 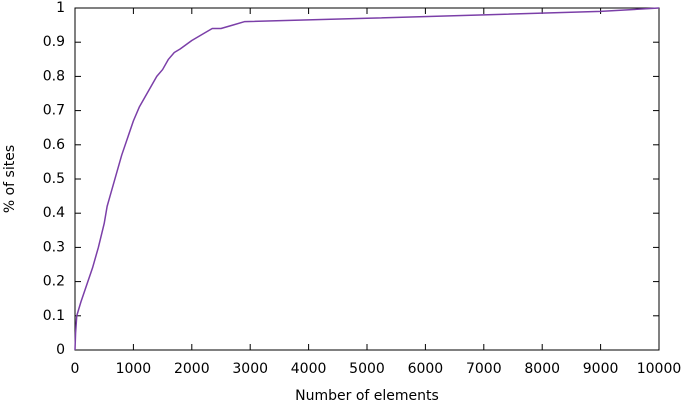 I want to click on y-axis-label: % of sites, so click(x=10, y=179).